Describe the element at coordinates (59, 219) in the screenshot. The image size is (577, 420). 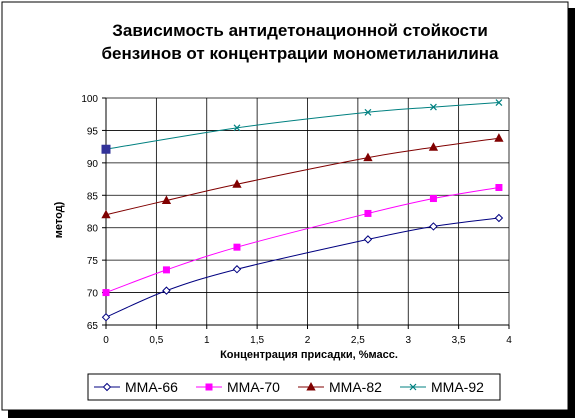
I see `y-axis-label: метод)` at that location.